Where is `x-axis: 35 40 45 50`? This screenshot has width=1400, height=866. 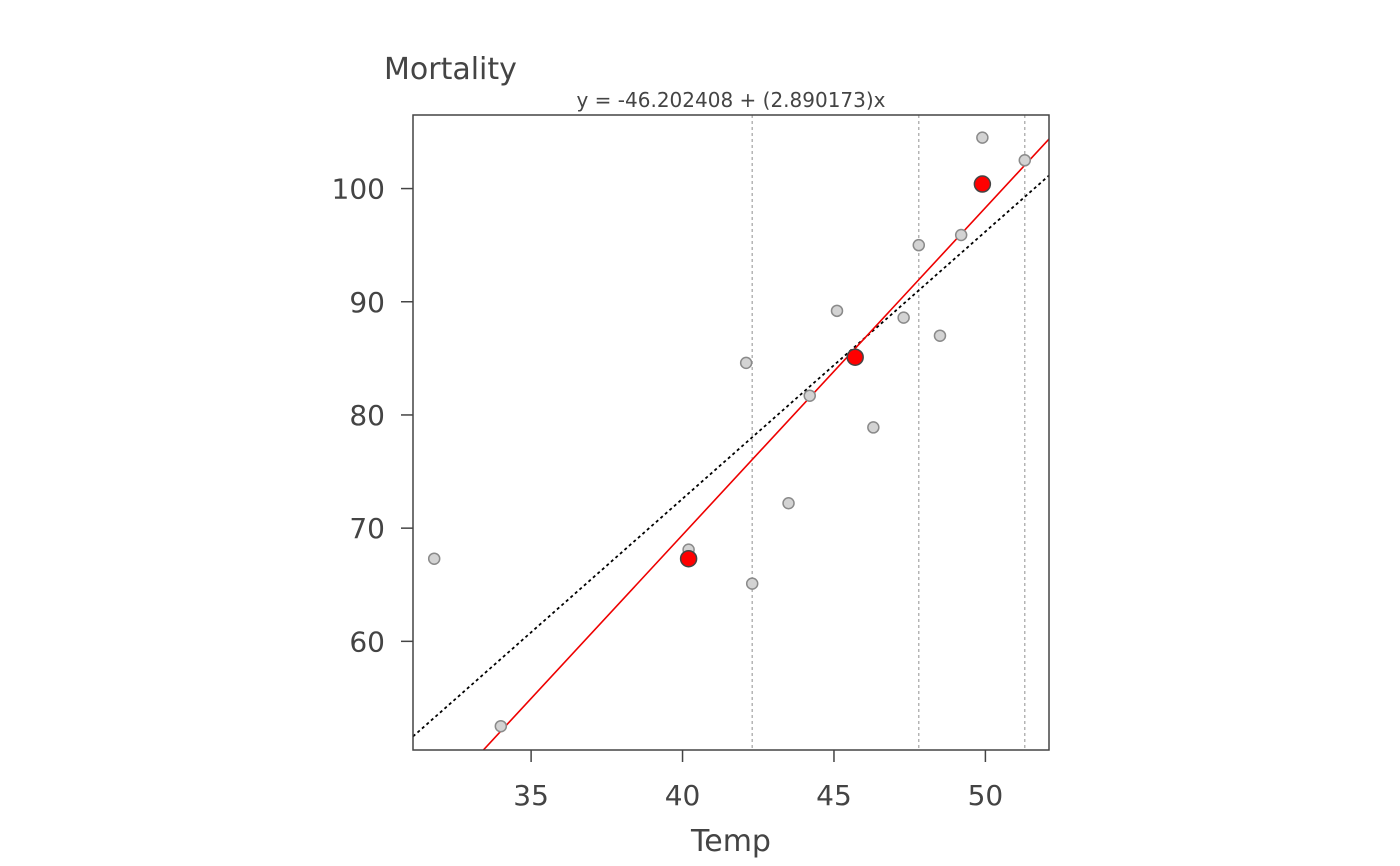
x-axis: 35 40 45 50 is located at coordinates (758, 781).